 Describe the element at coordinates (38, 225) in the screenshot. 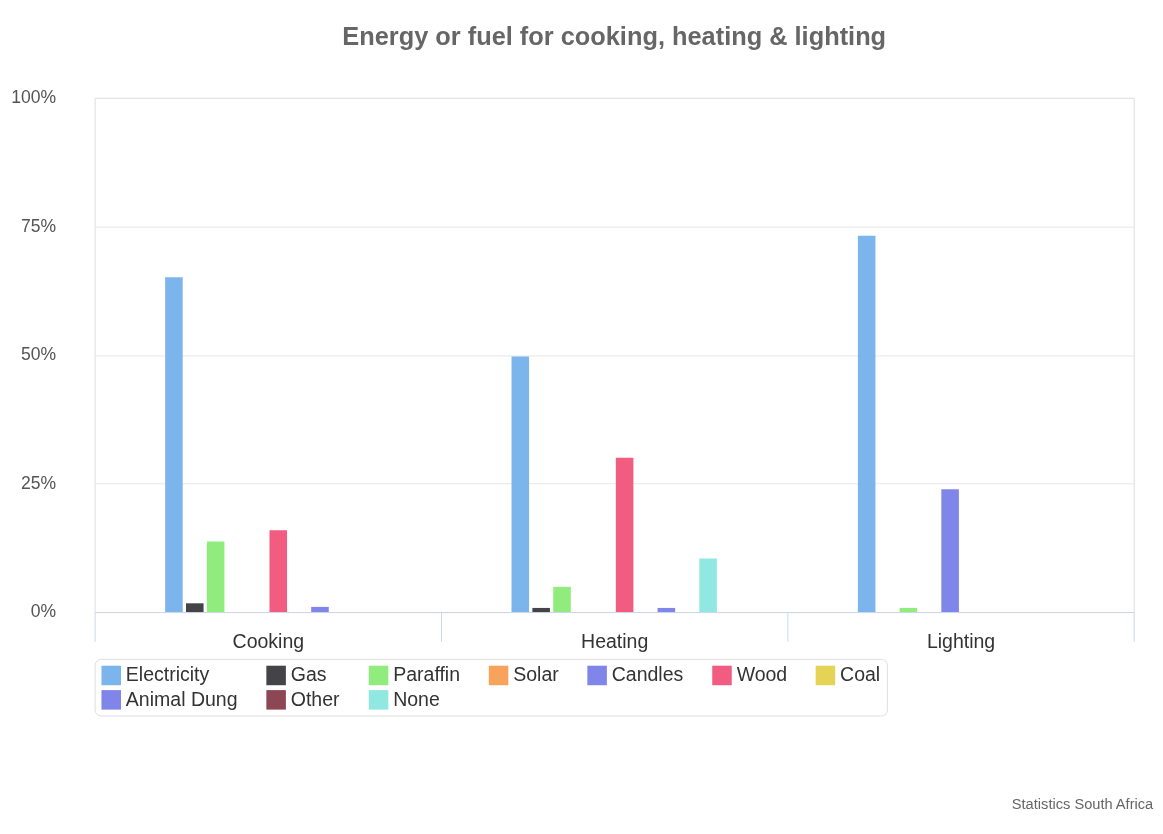

I see `y-tick-label: 75%` at that location.